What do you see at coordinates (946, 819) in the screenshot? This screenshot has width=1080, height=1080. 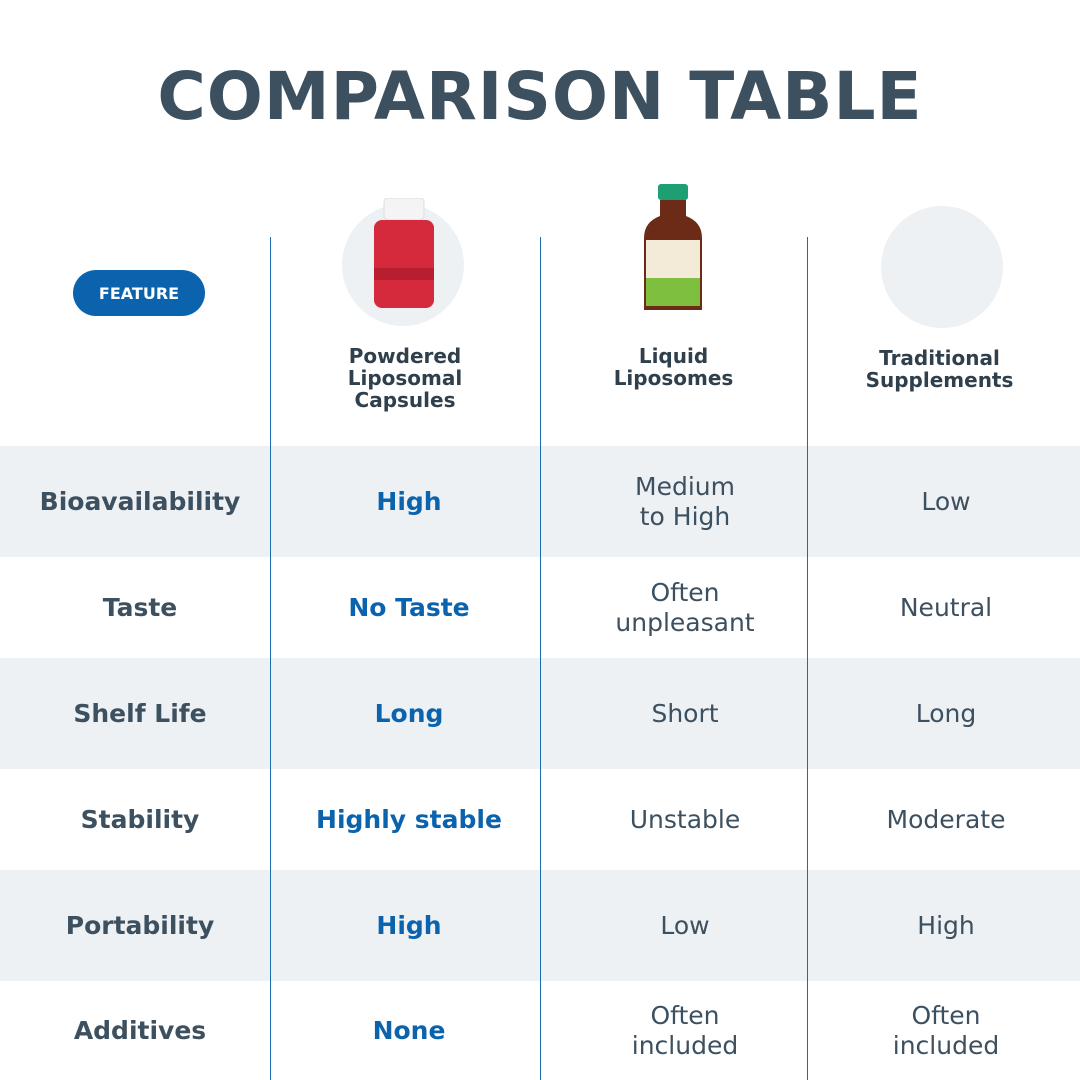 I see `table-cell: Moderate` at bounding box center [946, 819].